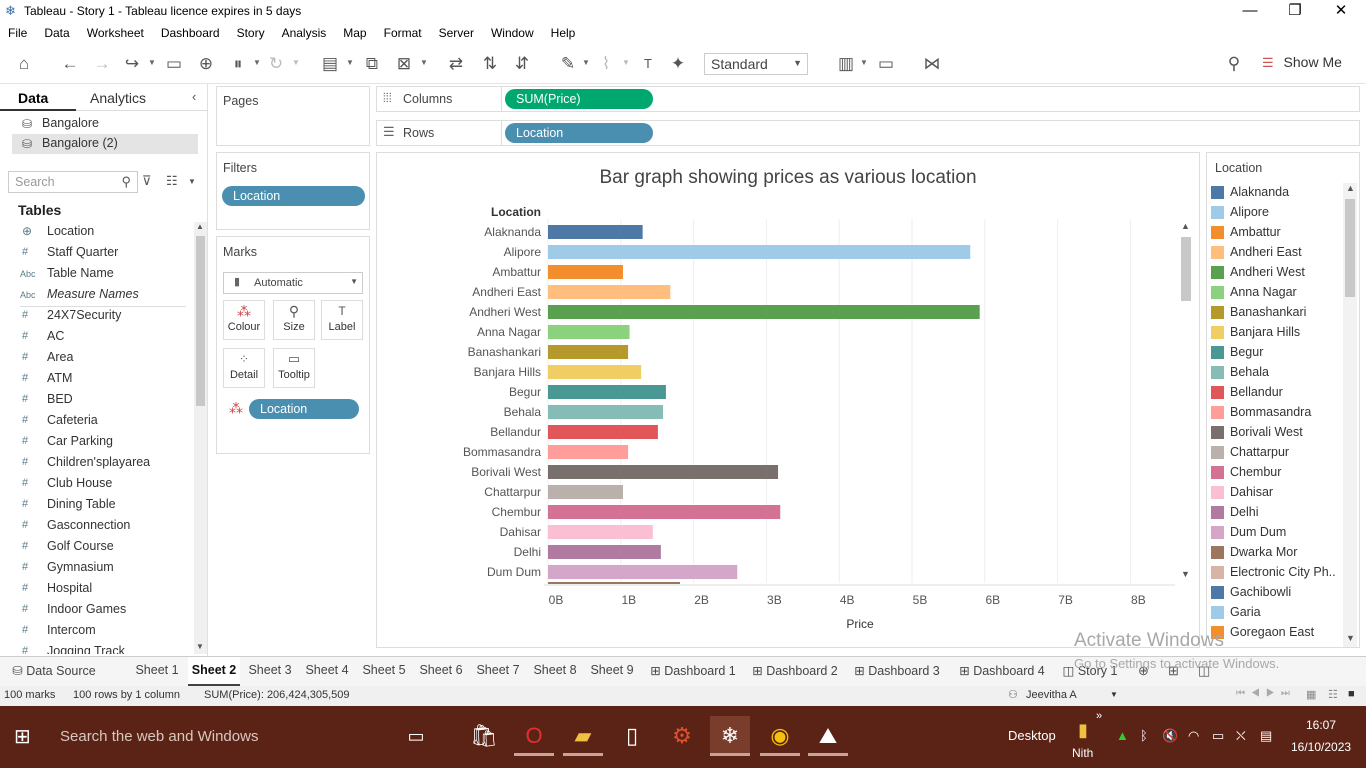 The height and width of the screenshot is (768, 1366). I want to click on tab-sheet-3: Sheet 3, so click(270, 670).